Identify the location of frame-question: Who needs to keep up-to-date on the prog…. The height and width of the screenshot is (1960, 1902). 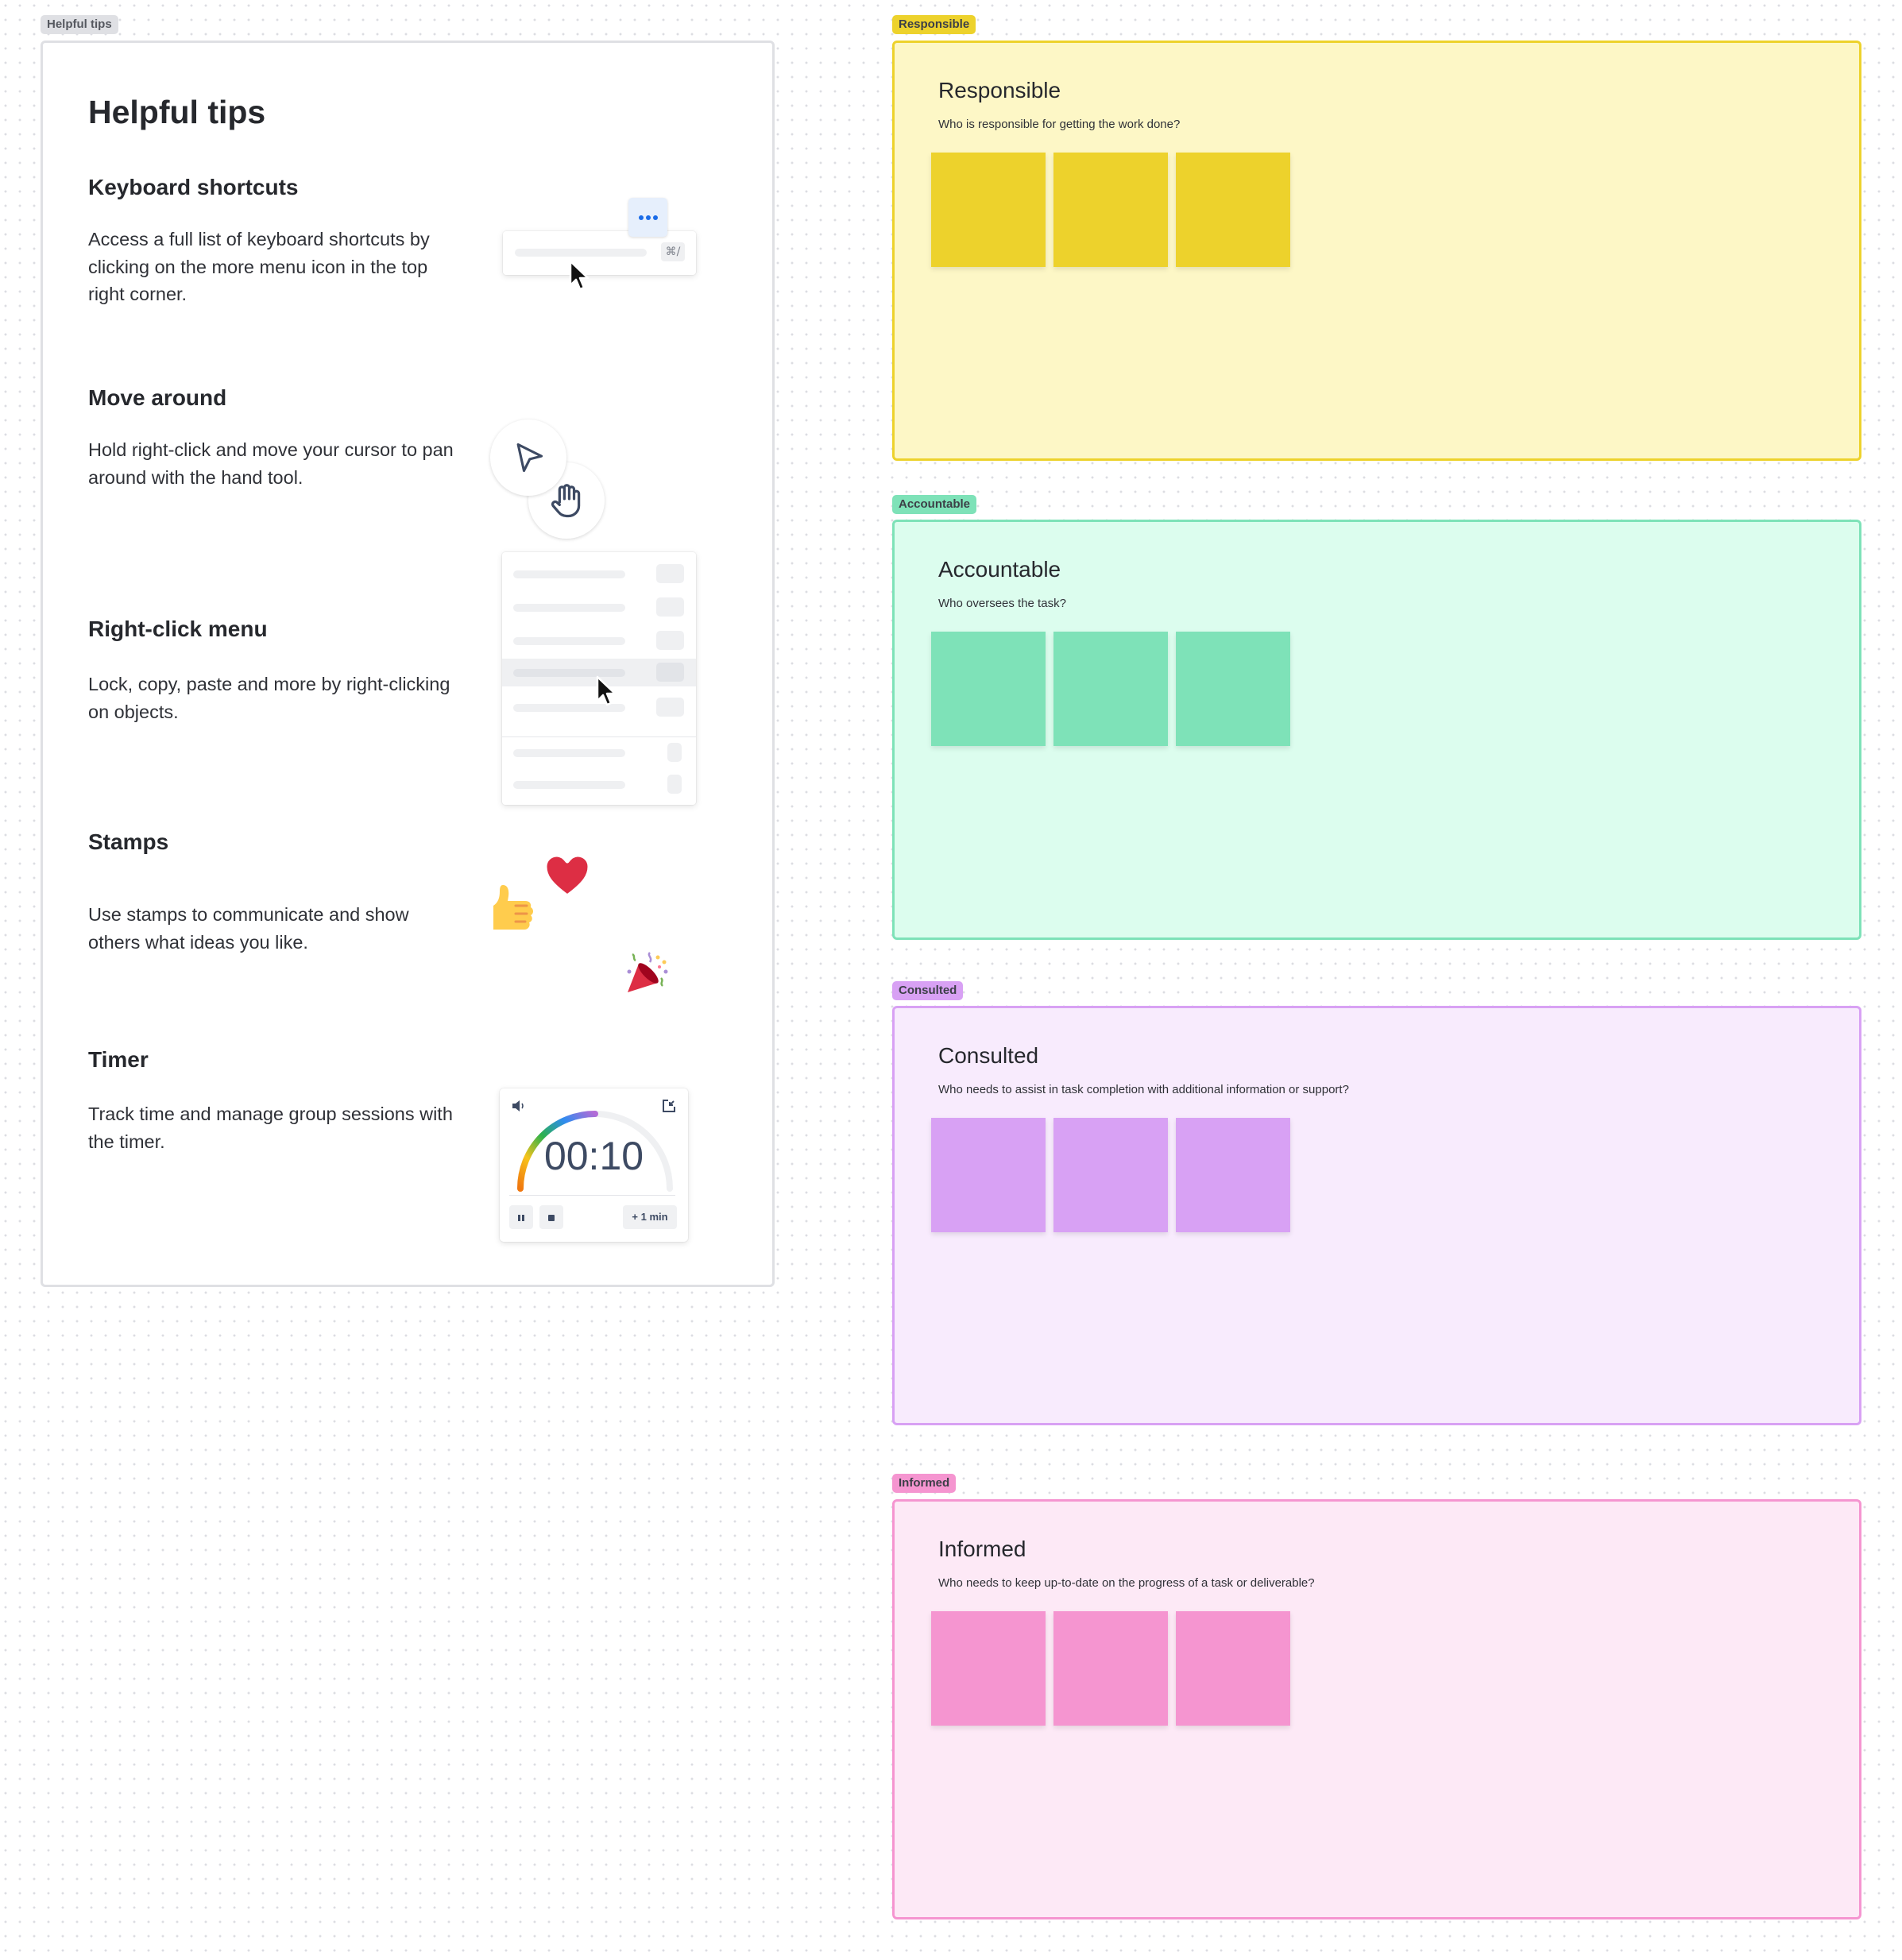
(1126, 1583).